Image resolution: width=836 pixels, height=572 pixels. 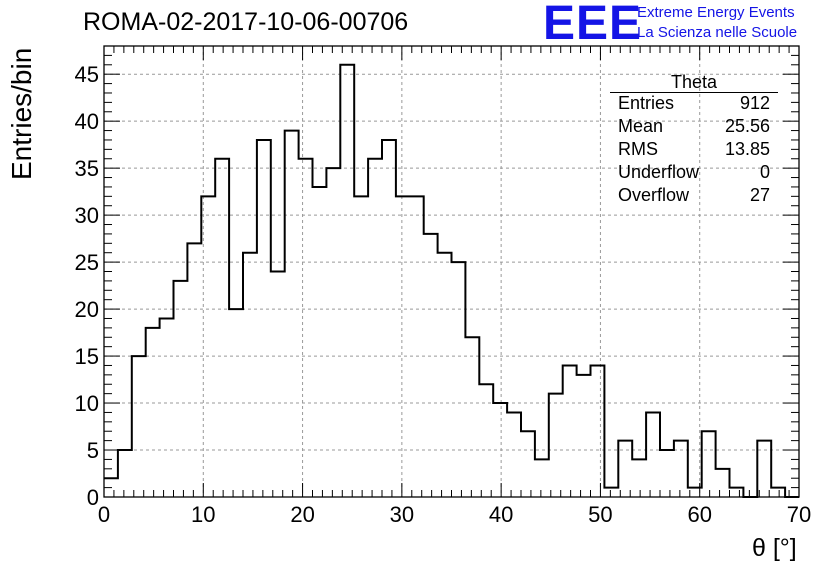 I want to click on x-tick-label: 50, so click(x=600, y=514).